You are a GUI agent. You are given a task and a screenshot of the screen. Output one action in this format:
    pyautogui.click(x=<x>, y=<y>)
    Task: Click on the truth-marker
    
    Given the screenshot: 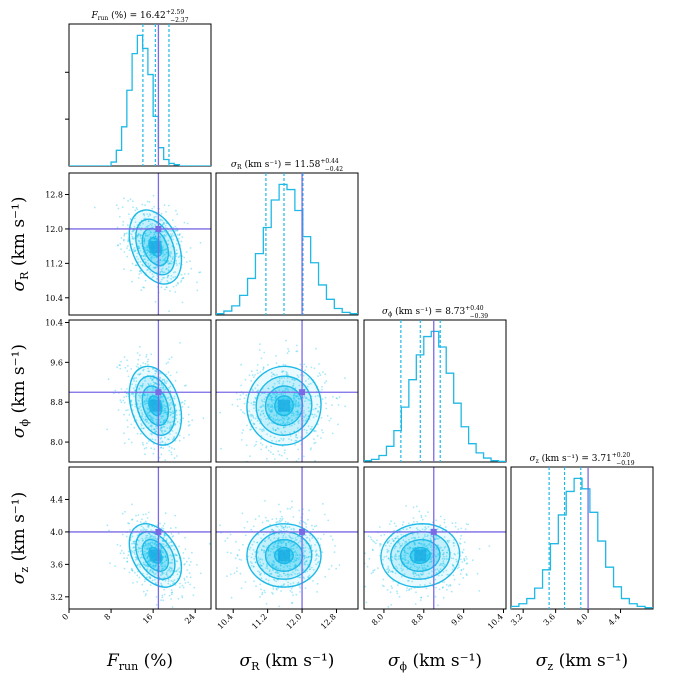 What is the action you would take?
    pyautogui.click(x=302, y=392)
    